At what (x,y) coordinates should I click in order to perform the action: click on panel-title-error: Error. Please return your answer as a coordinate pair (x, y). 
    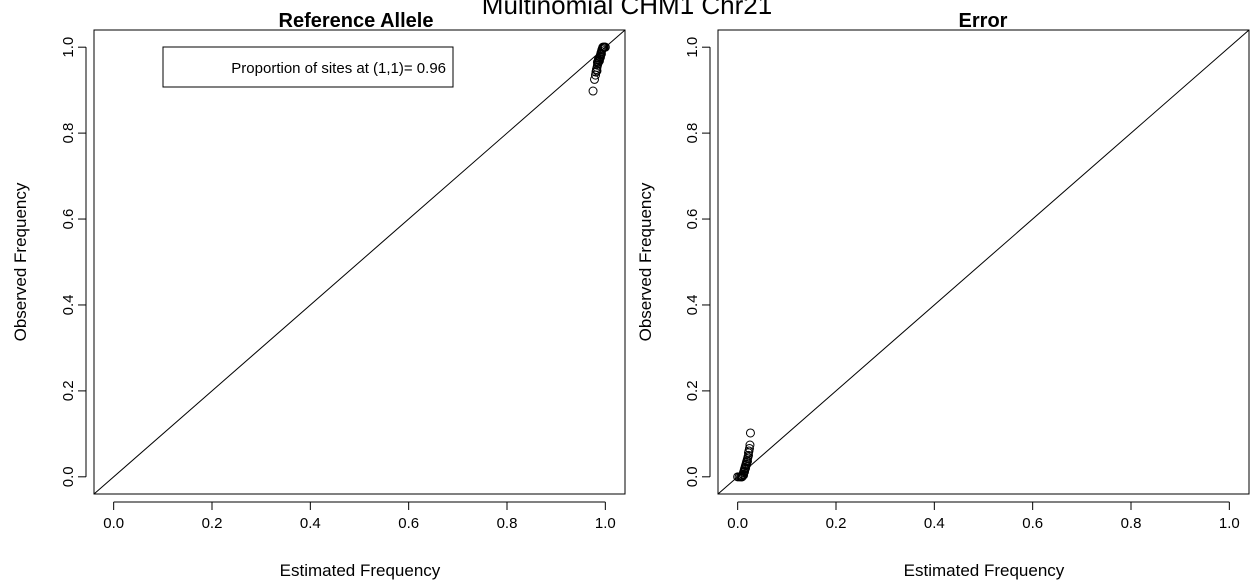
    Looking at the image, I should click on (983, 21).